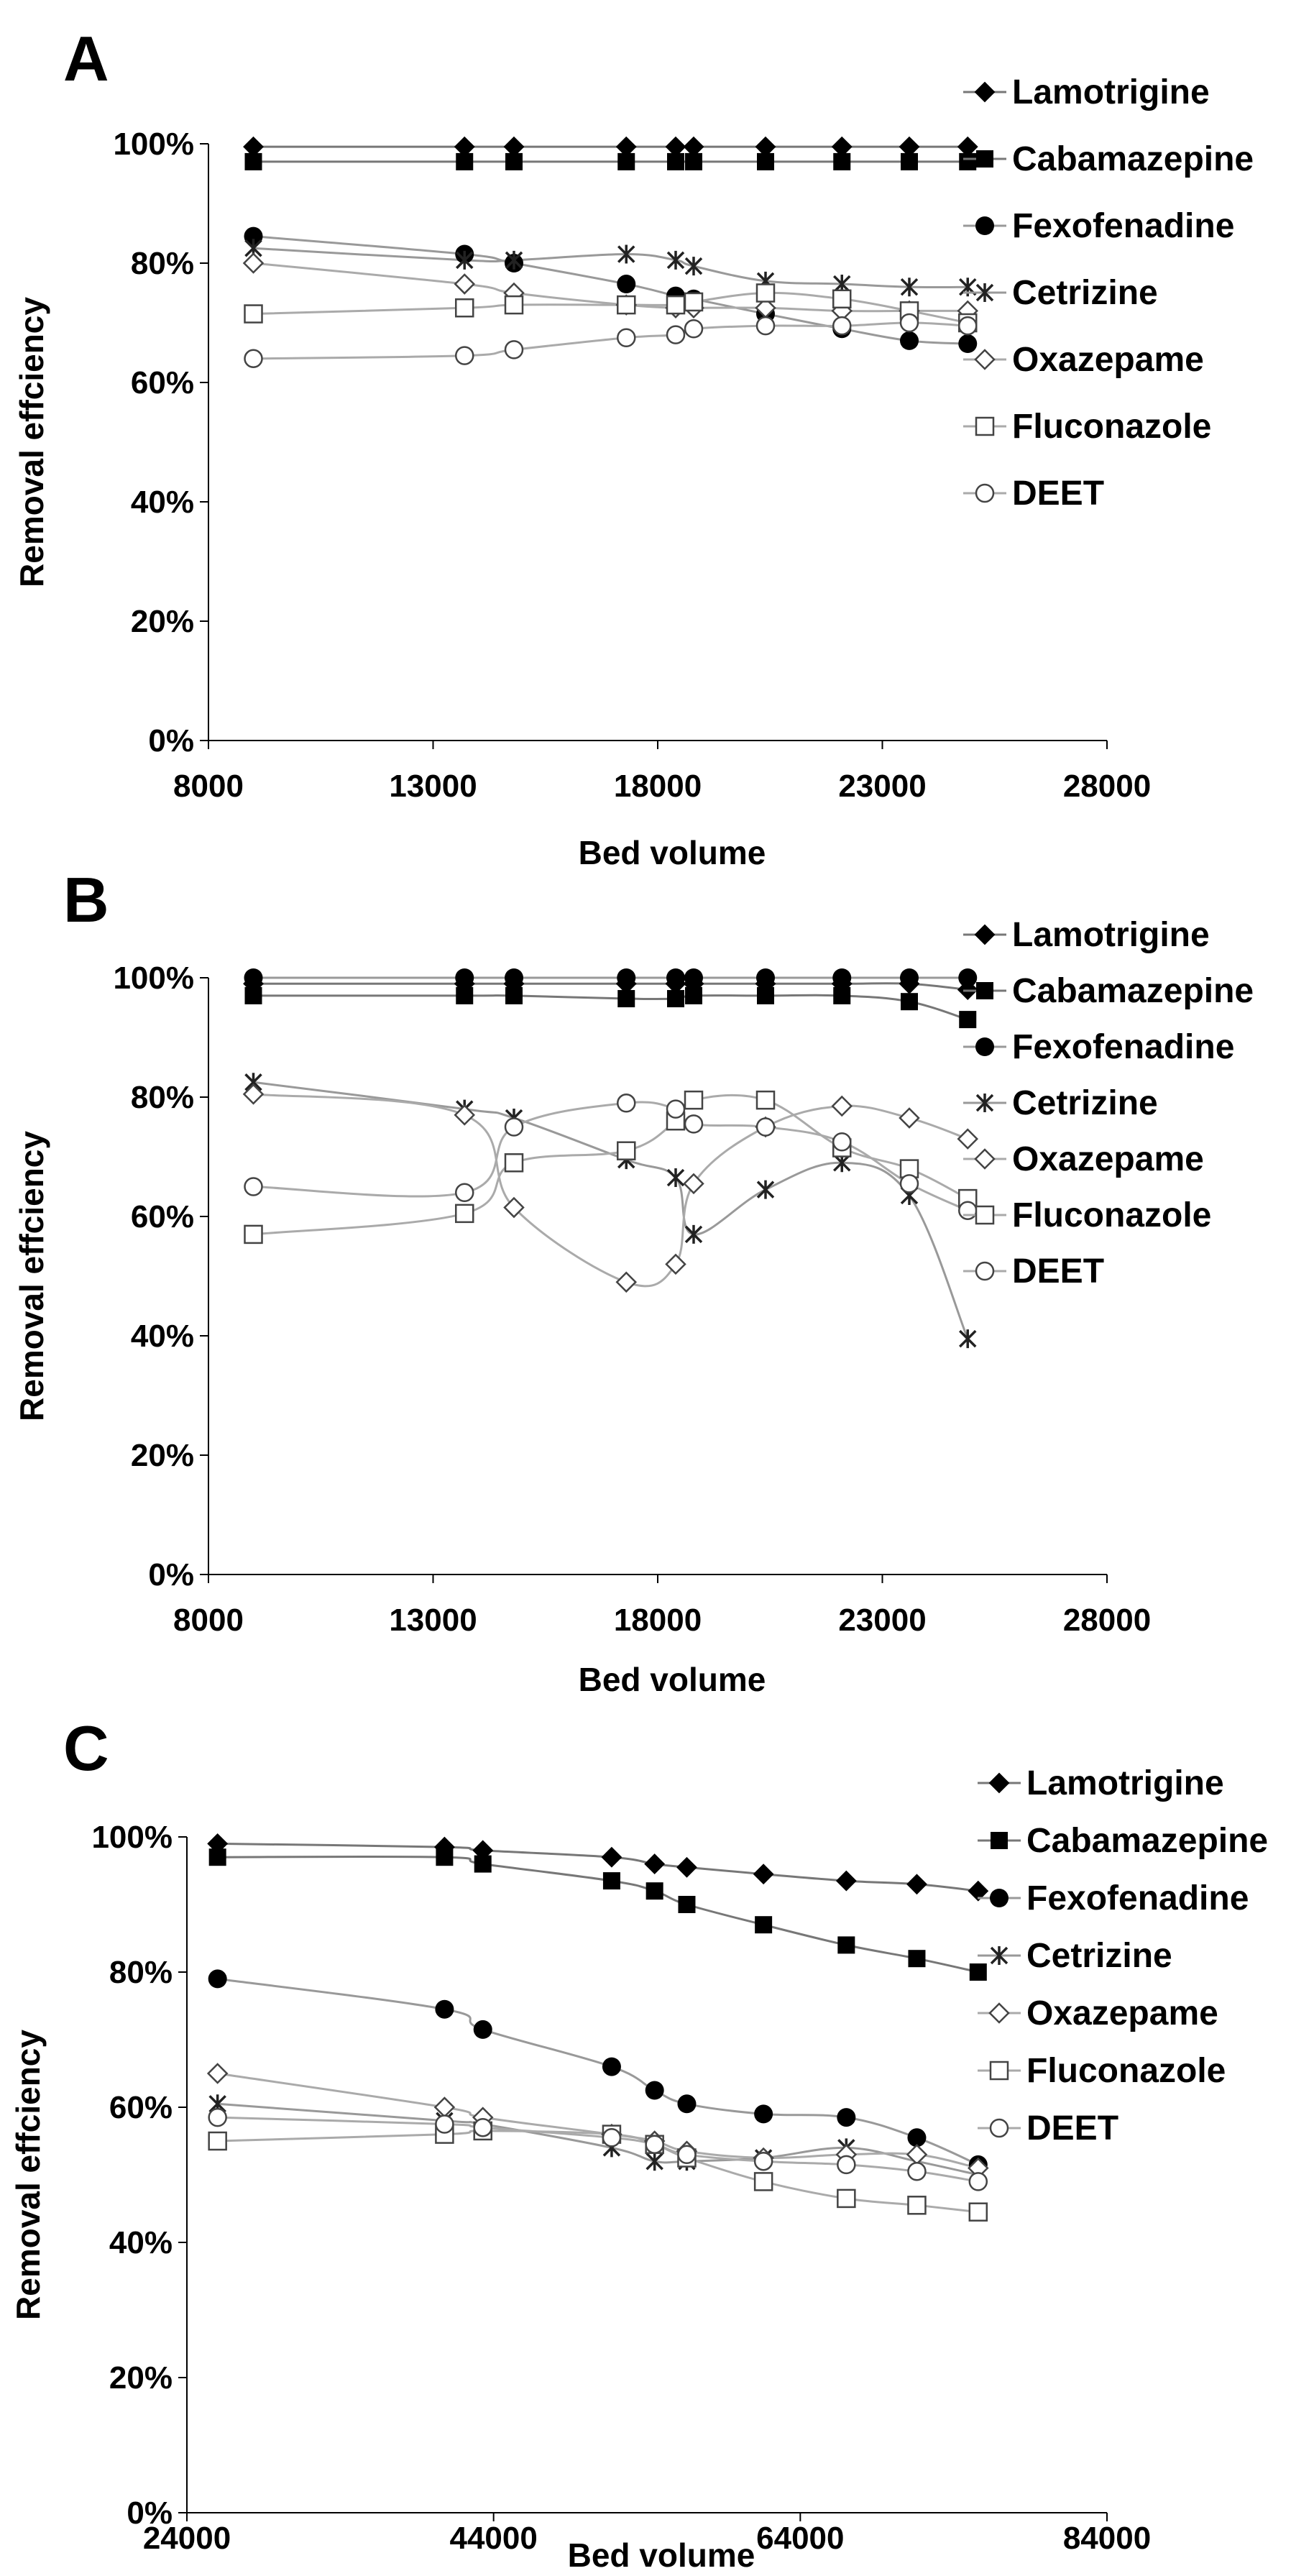 The width and height of the screenshot is (1314, 2576). I want to click on panel-a-y-tick-label: 20%, so click(163, 621).